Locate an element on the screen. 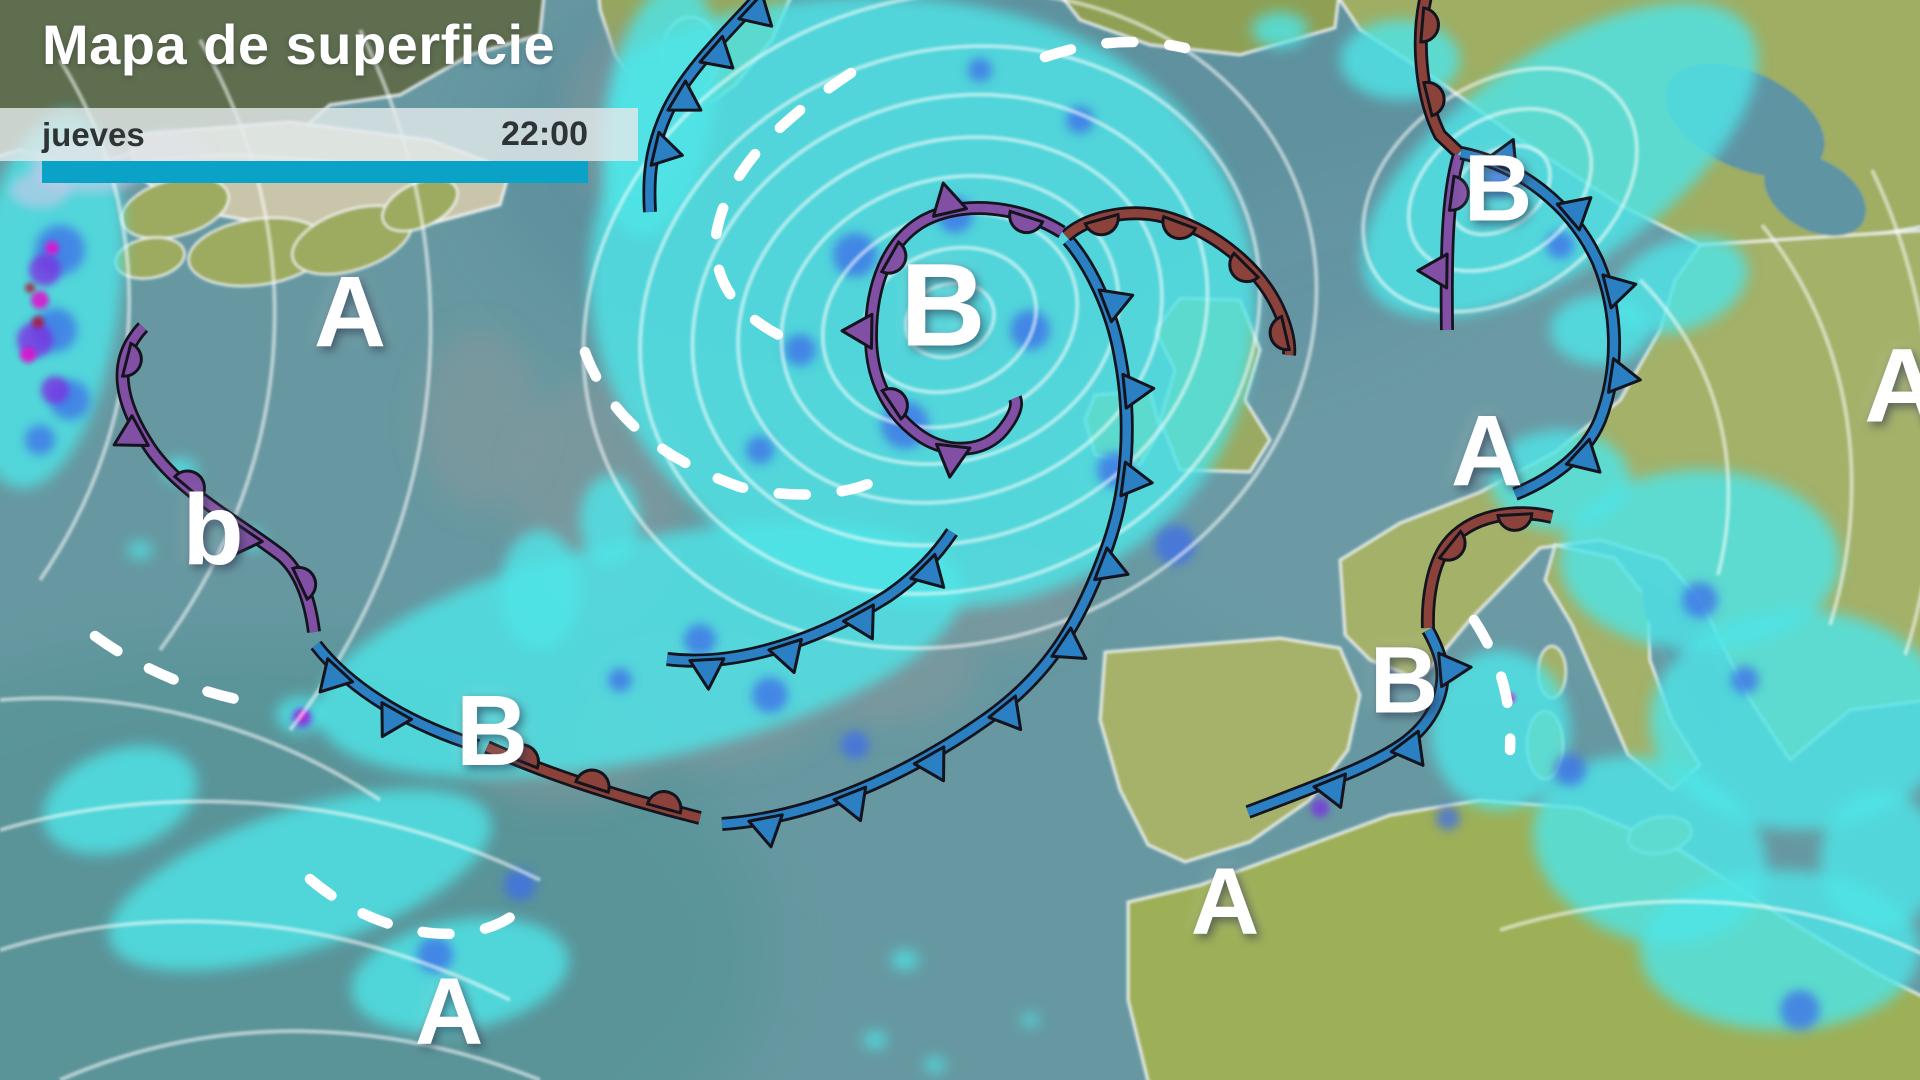 This screenshot has width=1920, height=1080. cloud-patch is located at coordinates (480, 420).